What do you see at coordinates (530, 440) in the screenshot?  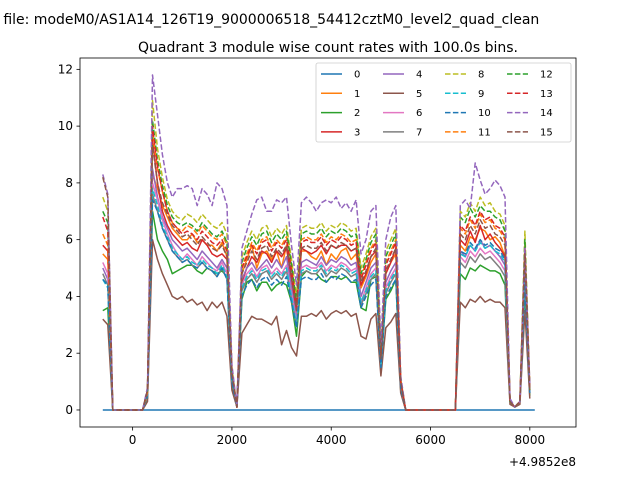 I see `x-tick-label: 8000` at bounding box center [530, 440].